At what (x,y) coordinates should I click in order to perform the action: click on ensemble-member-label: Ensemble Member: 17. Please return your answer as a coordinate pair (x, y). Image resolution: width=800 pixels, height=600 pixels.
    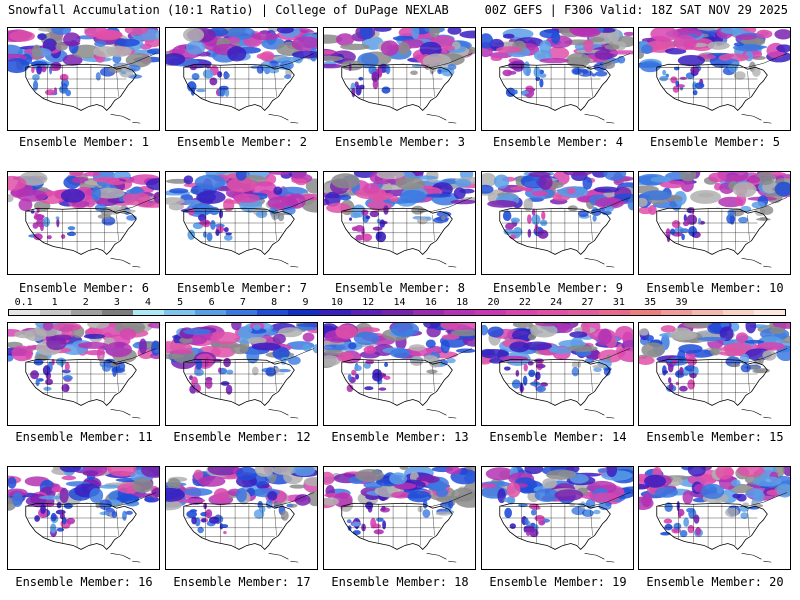
    Looking at the image, I should click on (242, 582).